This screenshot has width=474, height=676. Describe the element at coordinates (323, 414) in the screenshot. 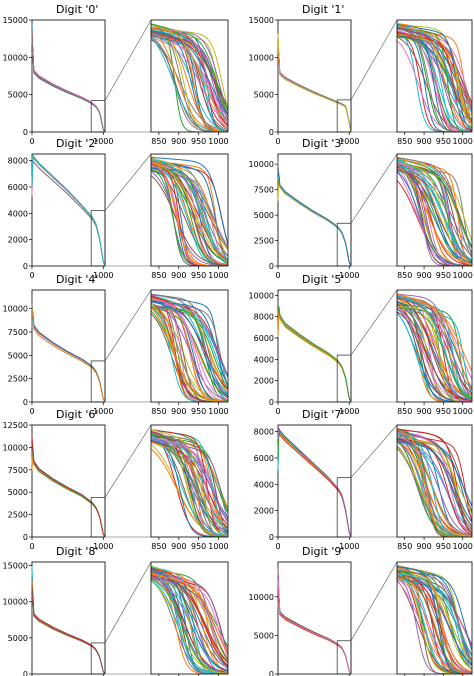

I see `panel-title: Digit '7'` at that location.